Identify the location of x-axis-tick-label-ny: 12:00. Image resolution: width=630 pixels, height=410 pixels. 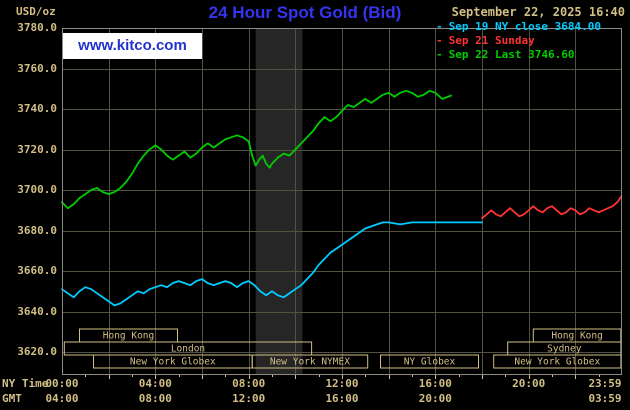
(342, 383).